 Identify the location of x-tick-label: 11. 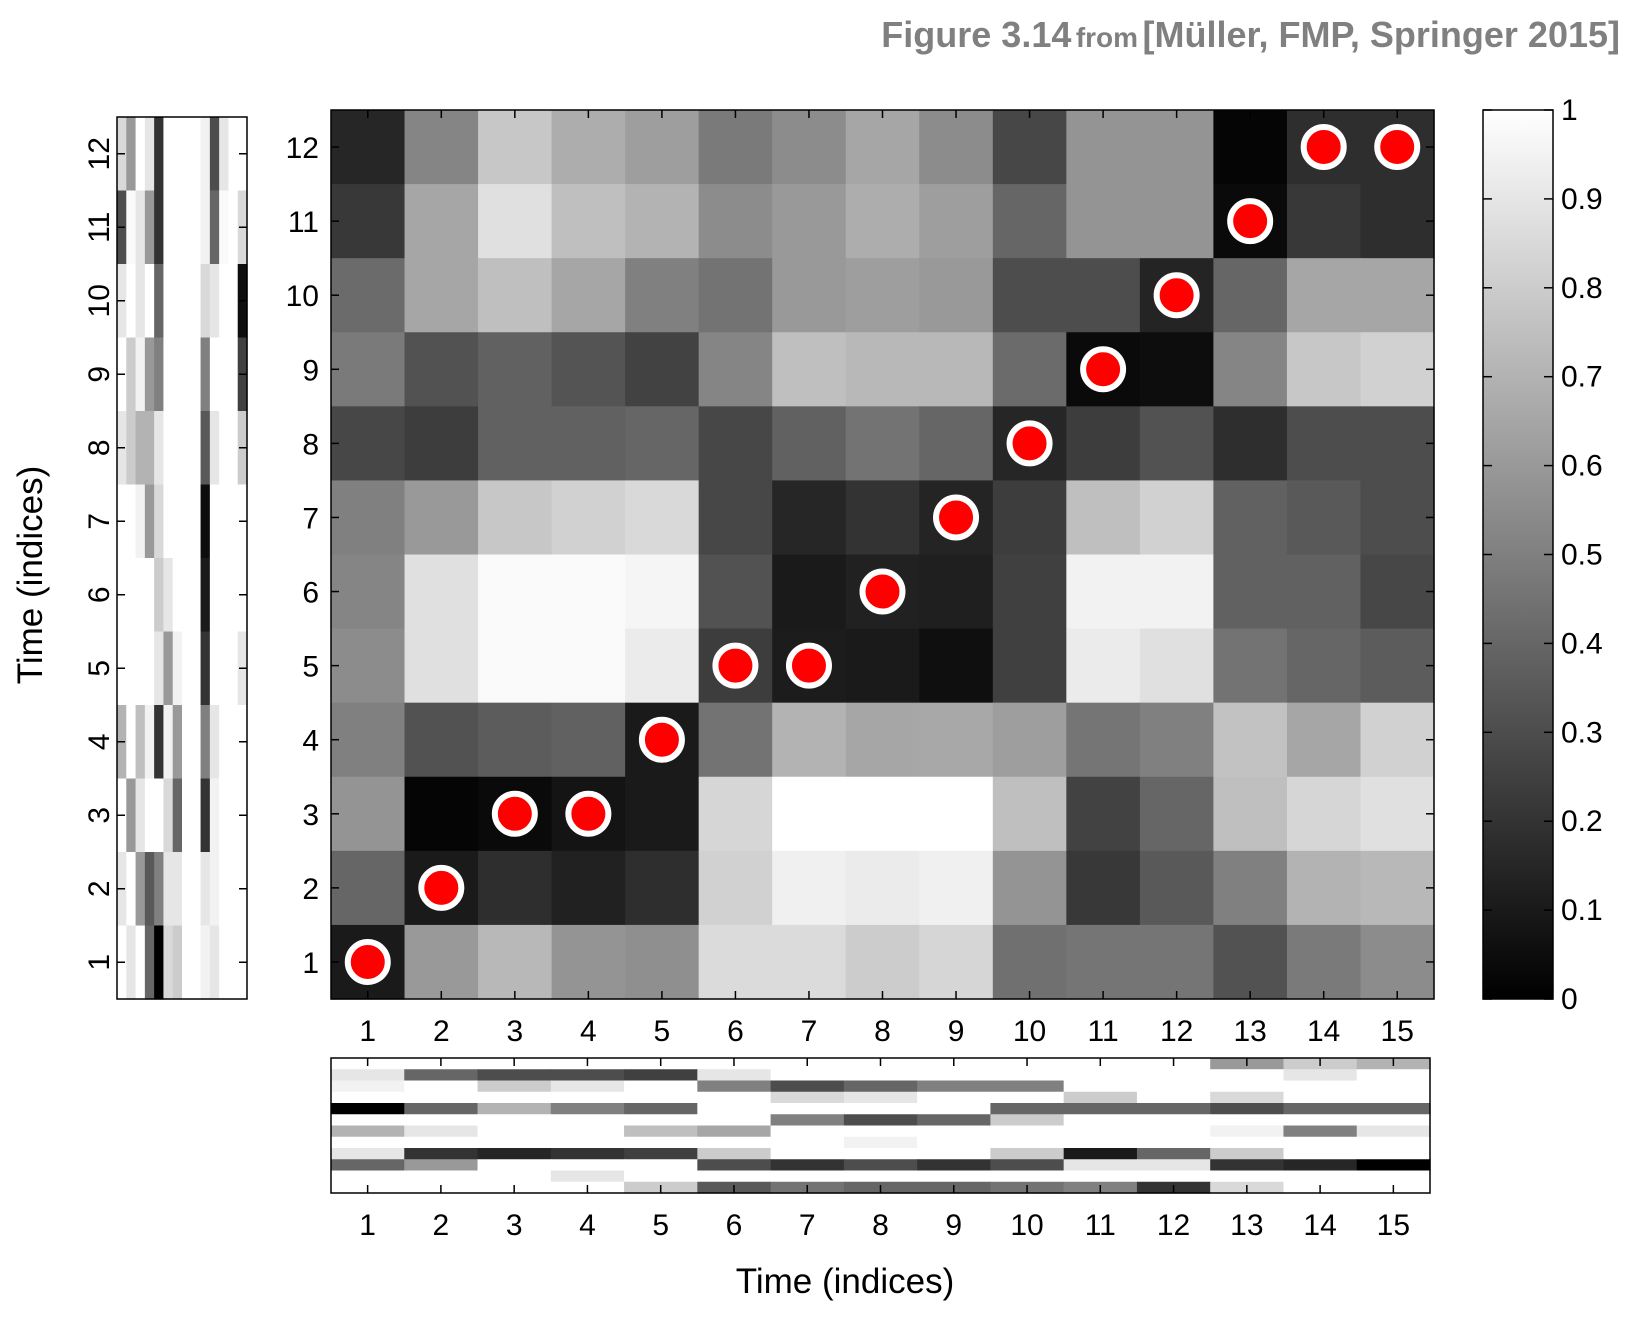
(1103, 1031).